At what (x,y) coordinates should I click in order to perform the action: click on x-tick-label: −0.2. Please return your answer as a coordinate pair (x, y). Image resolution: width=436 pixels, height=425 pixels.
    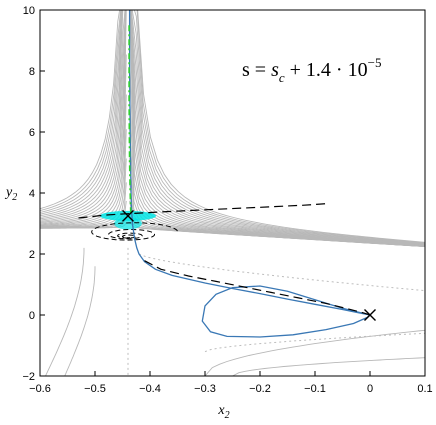
    Looking at the image, I should click on (260, 389).